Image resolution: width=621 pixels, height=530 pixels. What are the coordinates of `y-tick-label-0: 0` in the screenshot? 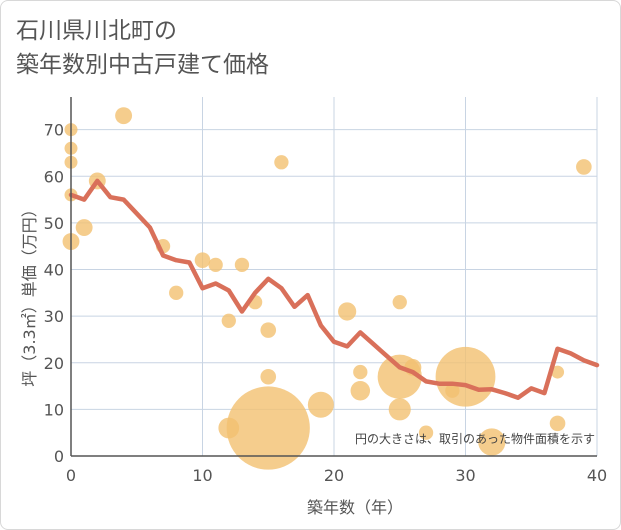 It's located at (59, 456).